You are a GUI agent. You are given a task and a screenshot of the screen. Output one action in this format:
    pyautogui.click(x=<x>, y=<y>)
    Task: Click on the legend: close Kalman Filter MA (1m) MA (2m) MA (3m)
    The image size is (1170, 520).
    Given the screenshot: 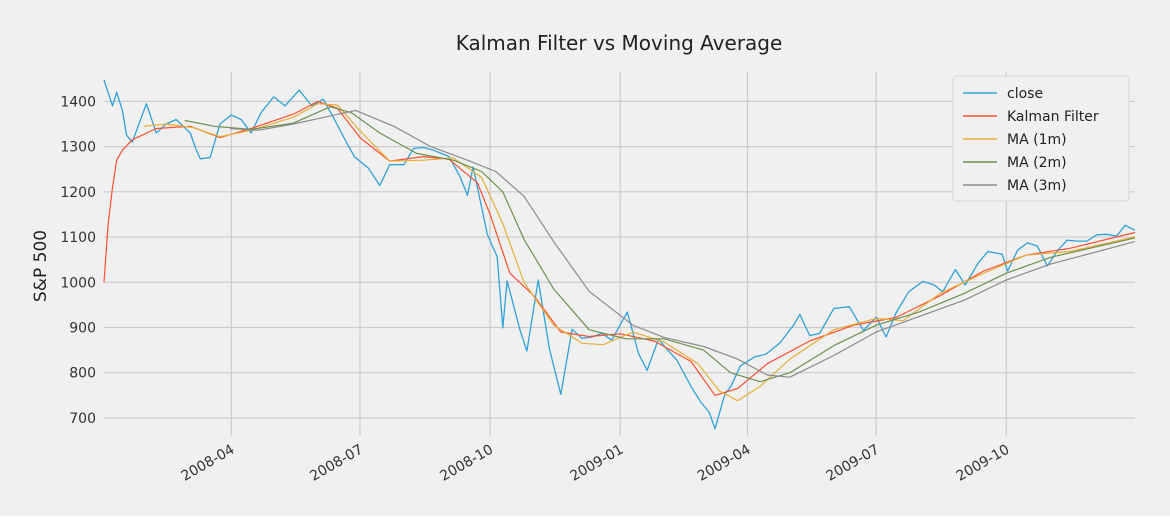 What is the action you would take?
    pyautogui.click(x=1041, y=138)
    